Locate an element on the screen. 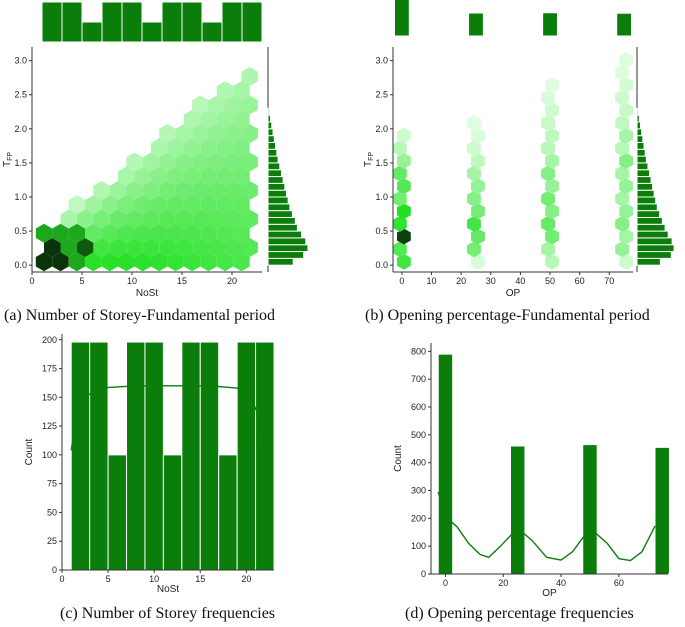  y-tick-label: 2.5 is located at coordinates (20, 95).